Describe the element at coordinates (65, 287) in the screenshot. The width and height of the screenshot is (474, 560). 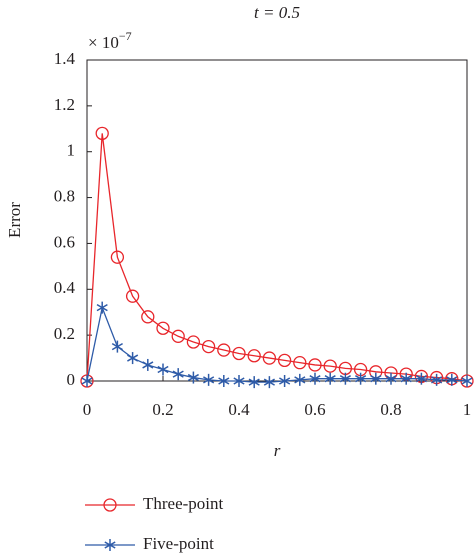
I see `y-tick-label: 0.4` at that location.